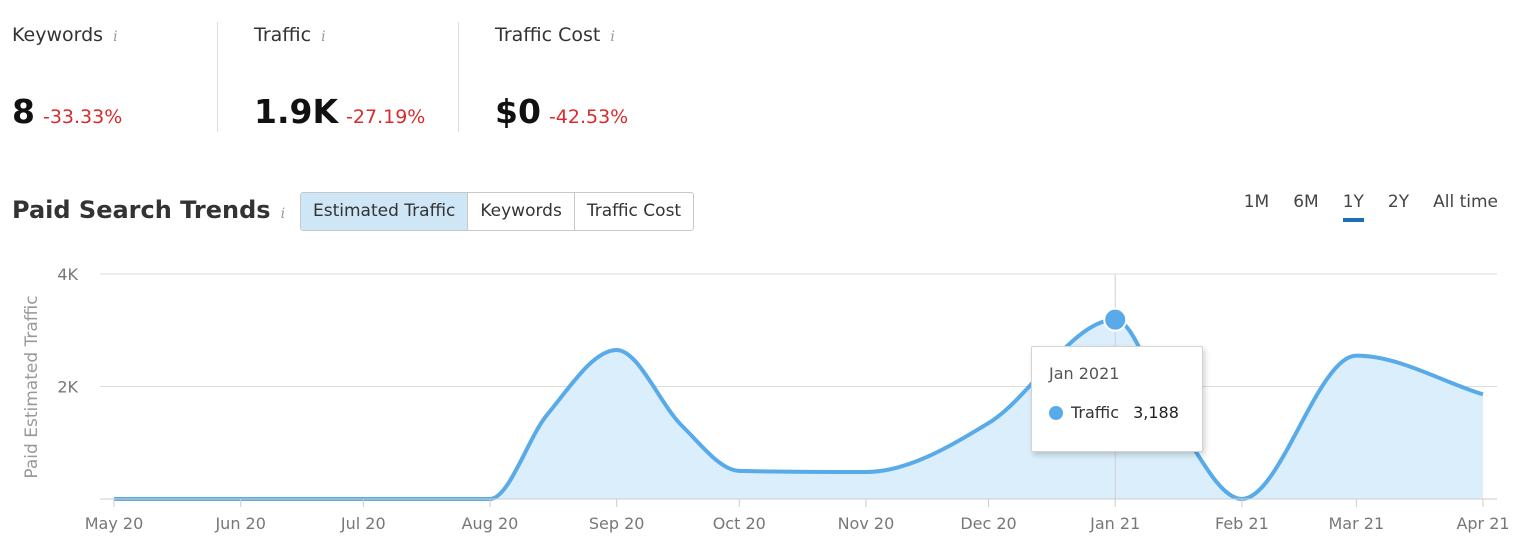  What do you see at coordinates (1117, 399) in the screenshot?
I see `chart-tooltip: Jan 2021 Traffic 3,188` at bounding box center [1117, 399].